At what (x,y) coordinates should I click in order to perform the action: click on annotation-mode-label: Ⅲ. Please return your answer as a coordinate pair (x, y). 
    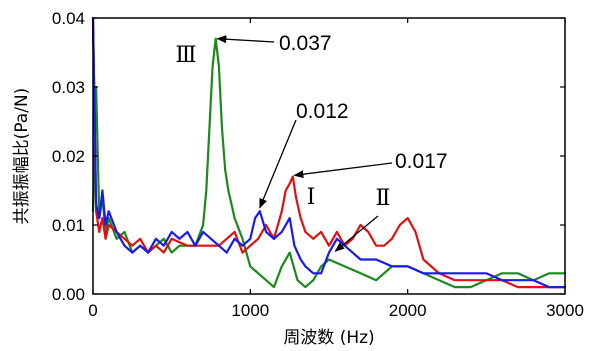
    Looking at the image, I should click on (185, 55).